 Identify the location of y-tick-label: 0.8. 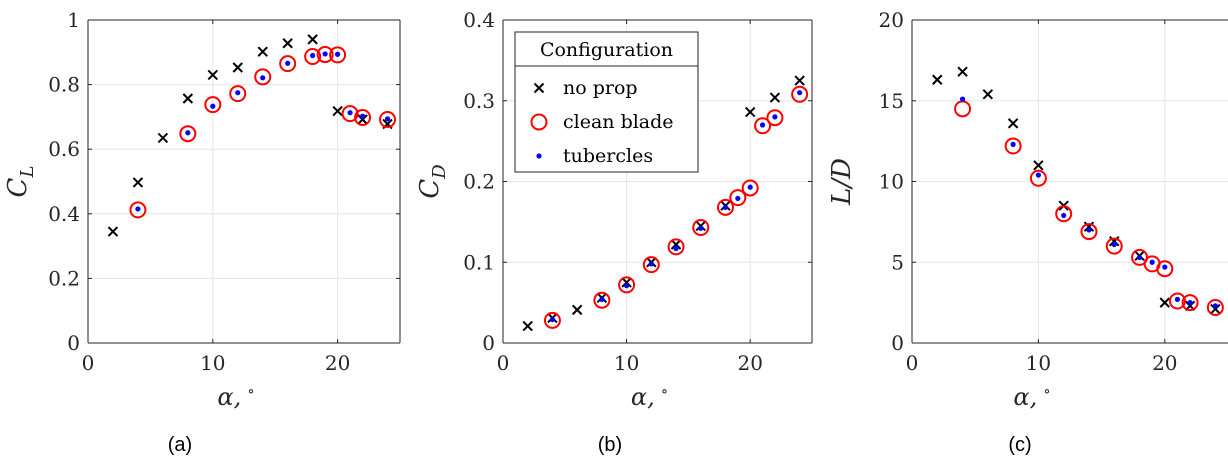
(64, 85).